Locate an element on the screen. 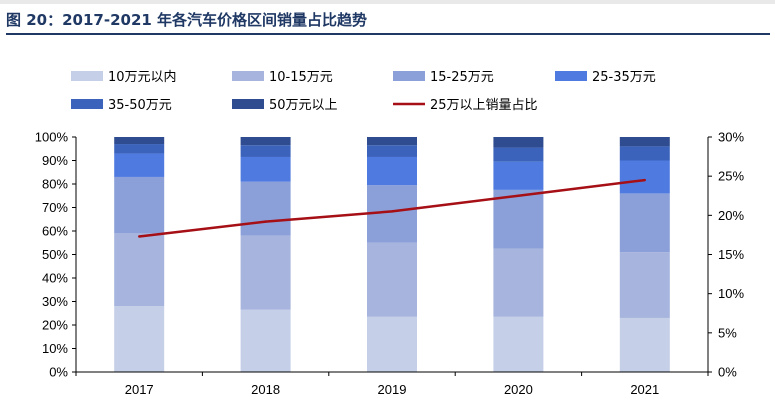 This screenshot has height=414, width=775. left-tick-label: 40% is located at coordinates (55, 278).